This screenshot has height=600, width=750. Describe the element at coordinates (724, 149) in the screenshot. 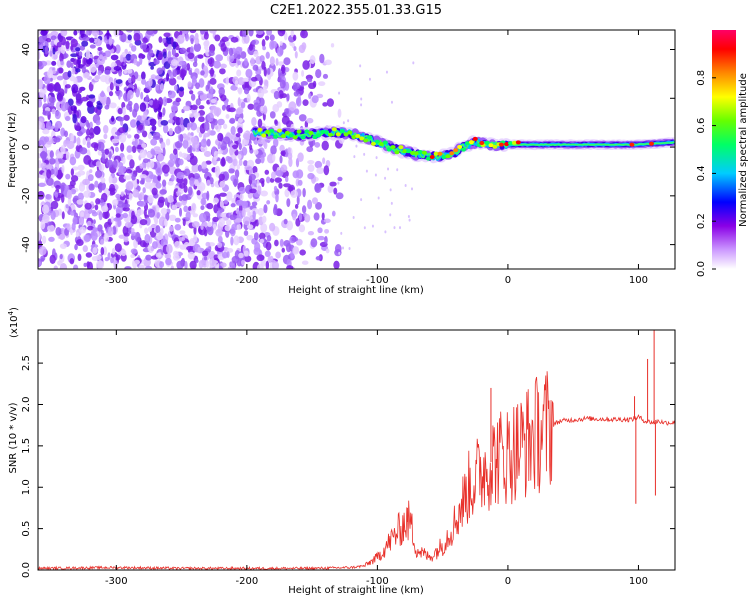

I see `colorbar-gradient` at that location.